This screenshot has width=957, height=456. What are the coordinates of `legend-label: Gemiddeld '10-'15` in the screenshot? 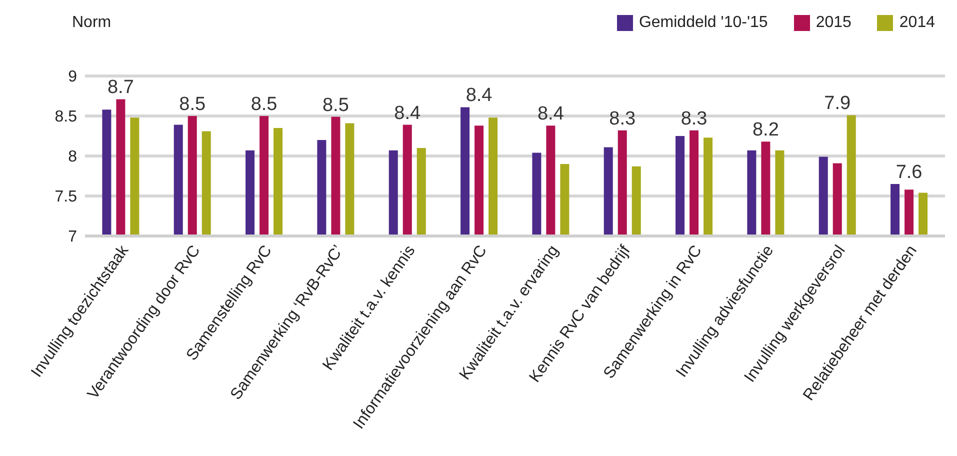 It's located at (703, 23).